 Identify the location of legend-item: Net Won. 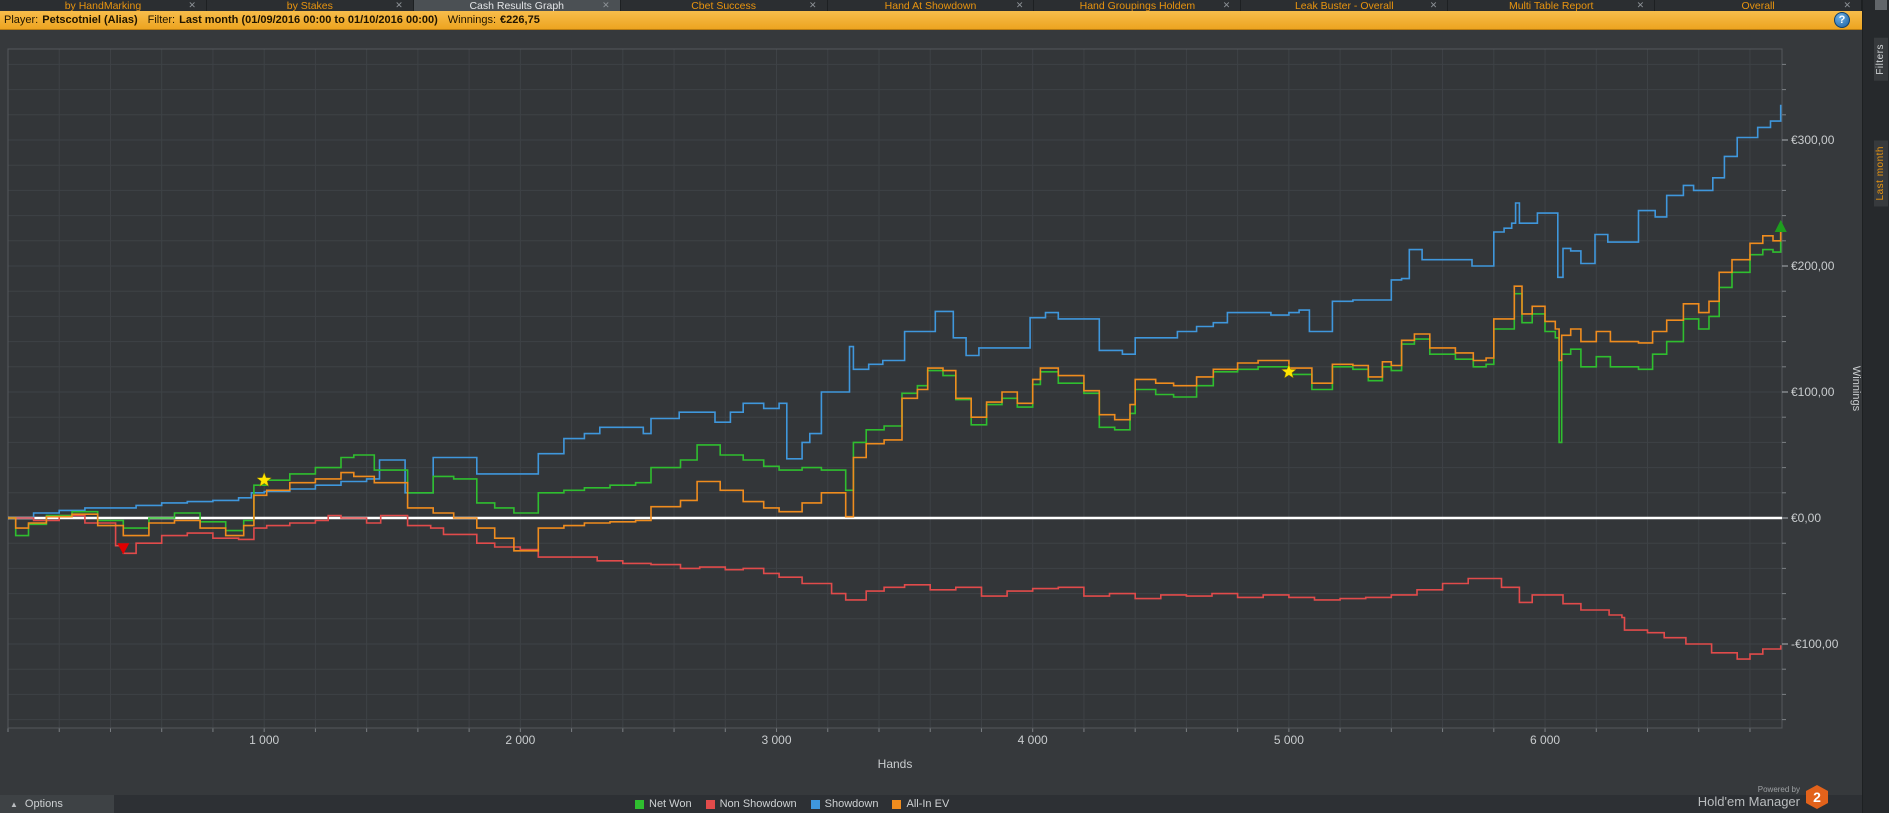
(663, 804).